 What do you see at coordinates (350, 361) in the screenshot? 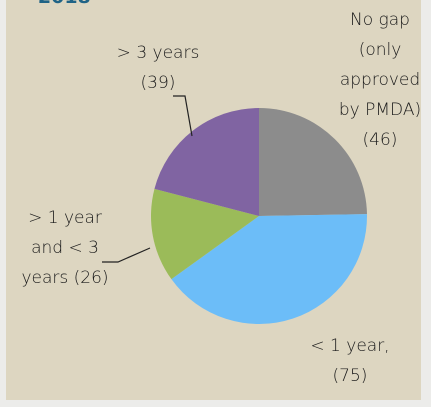
I see `slice-label: < 1 year, (75)` at bounding box center [350, 361].